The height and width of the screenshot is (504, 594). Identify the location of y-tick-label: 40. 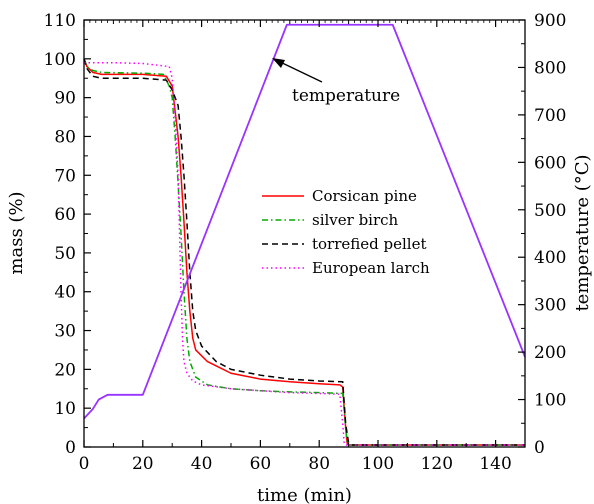
(65, 293).